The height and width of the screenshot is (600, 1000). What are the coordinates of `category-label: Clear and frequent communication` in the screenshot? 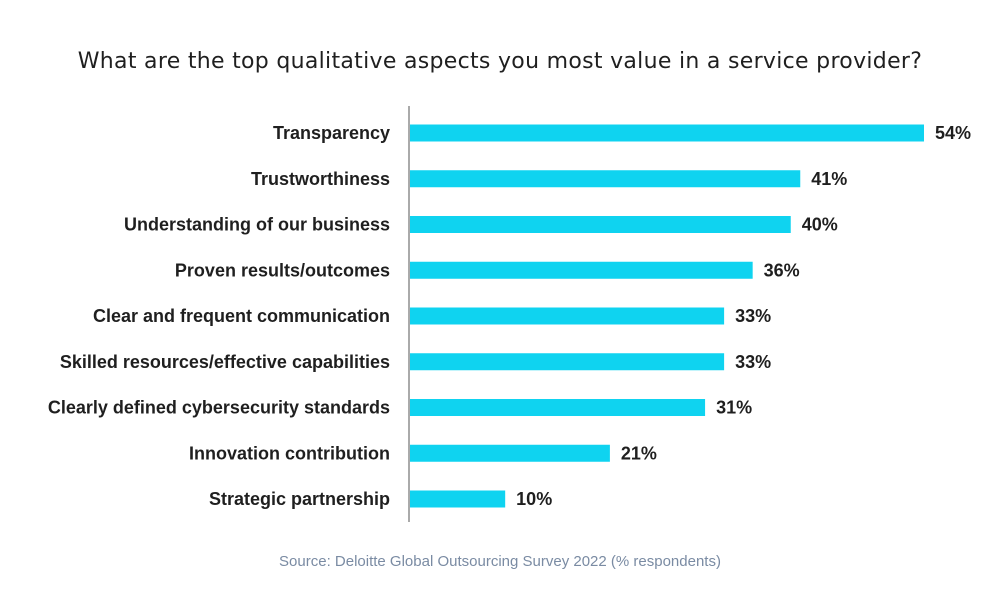 It's located at (241, 316).